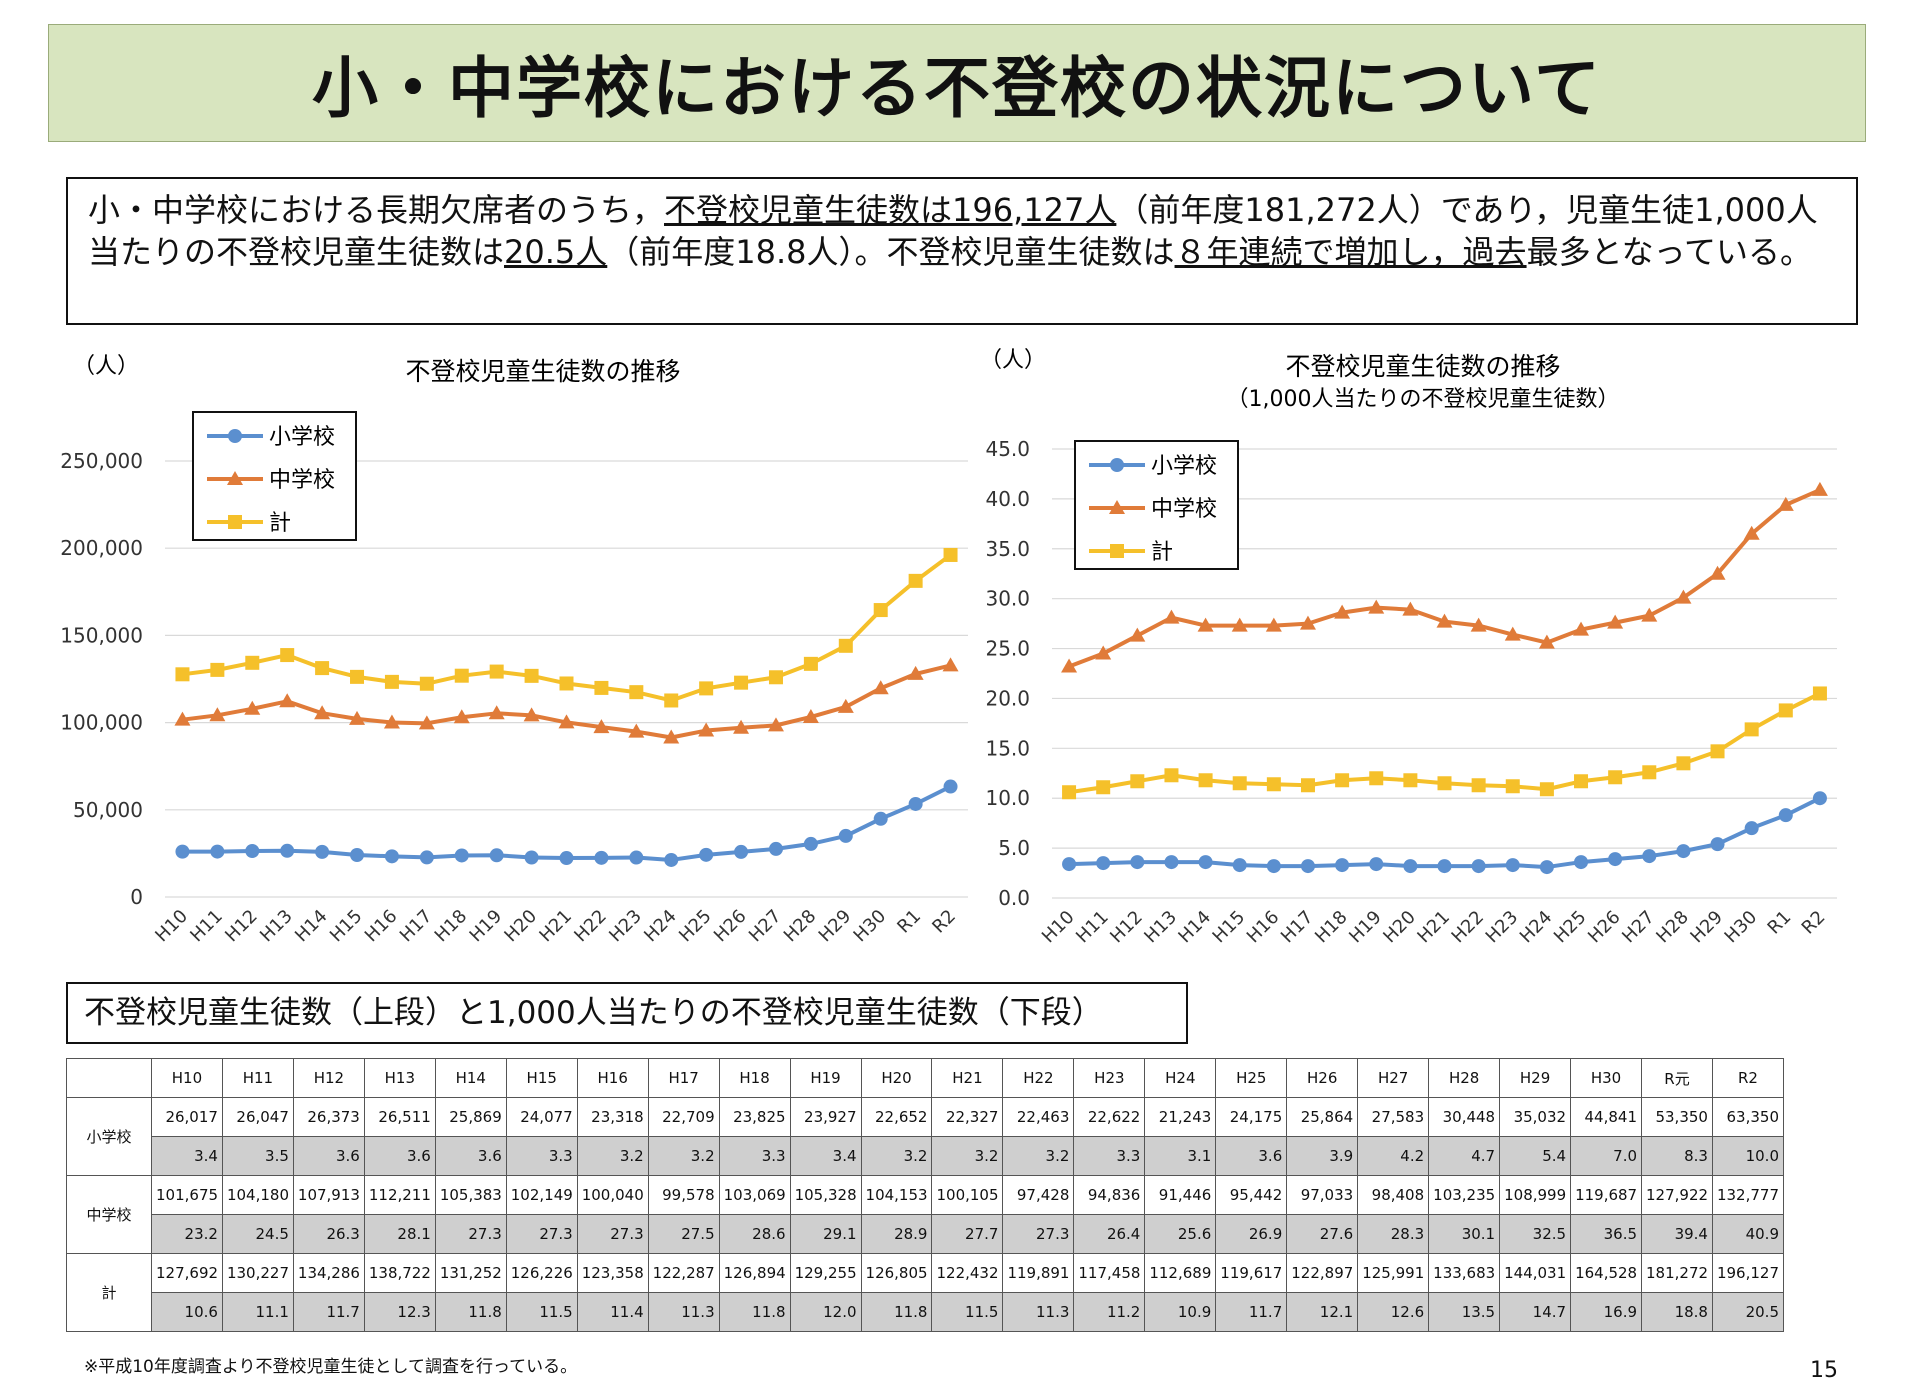 The width and height of the screenshot is (1914, 1383). I want to click on rate-cell: 3.3, so click(541, 1156).